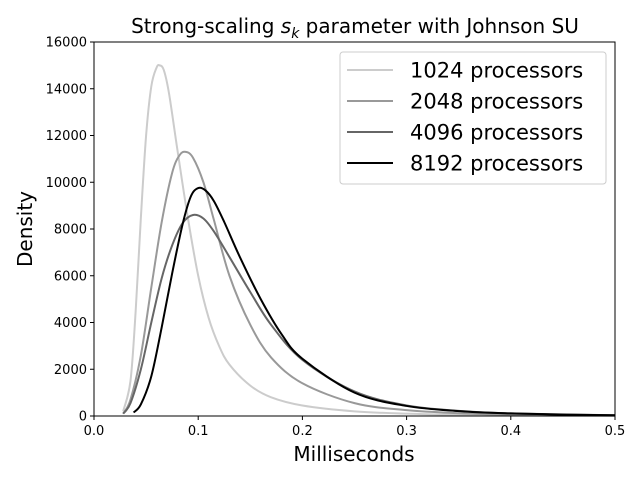 Image resolution: width=640 pixels, height=480 pixels. What do you see at coordinates (70, 323) in the screenshot?
I see `y-tick-label: 4000` at bounding box center [70, 323].